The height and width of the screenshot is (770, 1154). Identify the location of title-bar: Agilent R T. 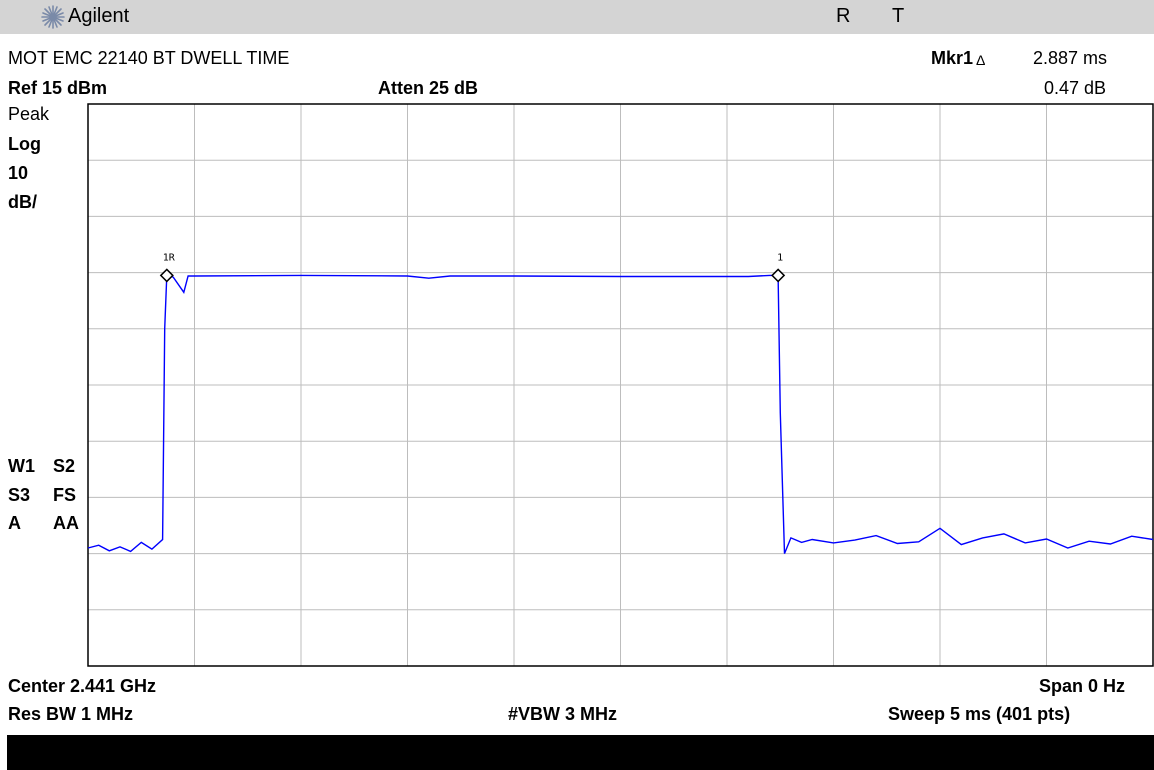
(577, 17).